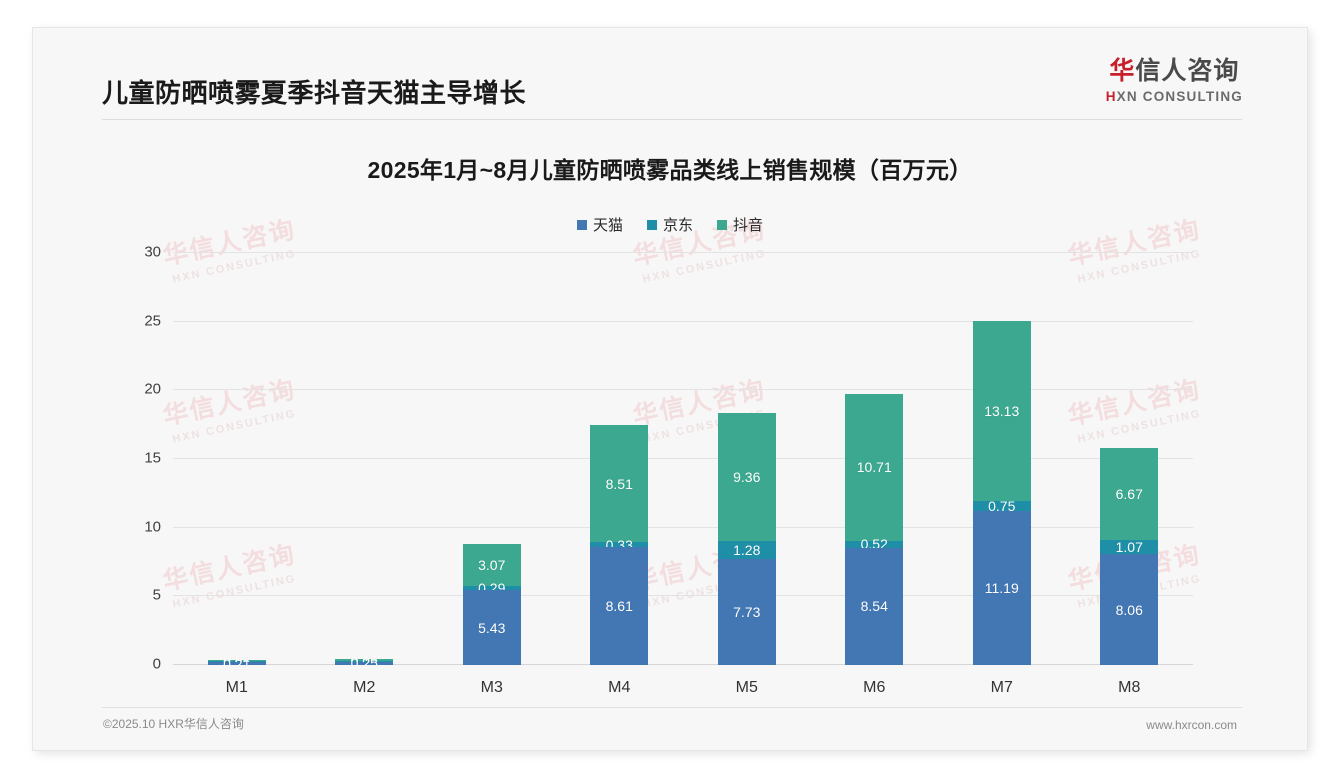 This screenshot has width=1340, height=780. What do you see at coordinates (1129, 687) in the screenshot?
I see `x-axis-tick-label: M8` at bounding box center [1129, 687].